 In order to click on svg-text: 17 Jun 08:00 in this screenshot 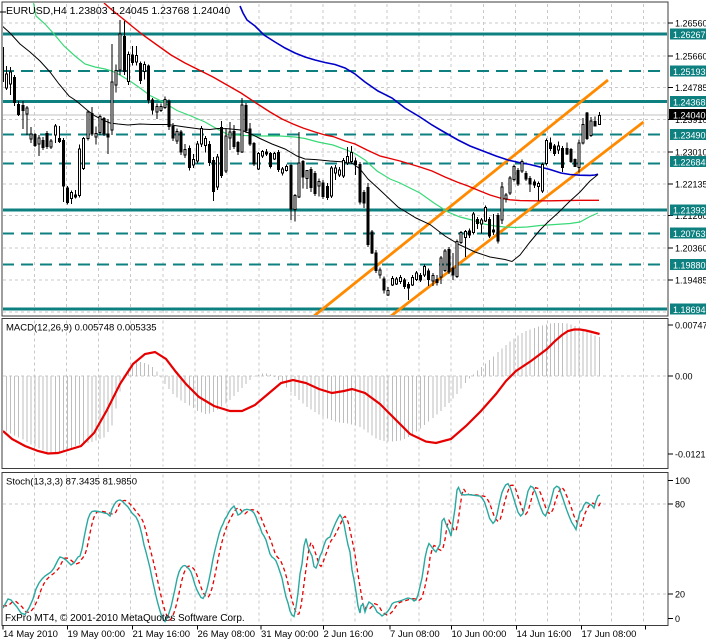, I will do `click(609, 634)`.